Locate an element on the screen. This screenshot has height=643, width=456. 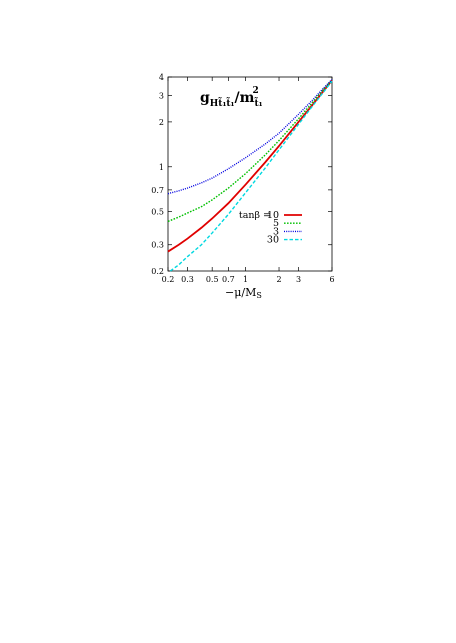
x-tick-label: 6 is located at coordinates (331, 279).